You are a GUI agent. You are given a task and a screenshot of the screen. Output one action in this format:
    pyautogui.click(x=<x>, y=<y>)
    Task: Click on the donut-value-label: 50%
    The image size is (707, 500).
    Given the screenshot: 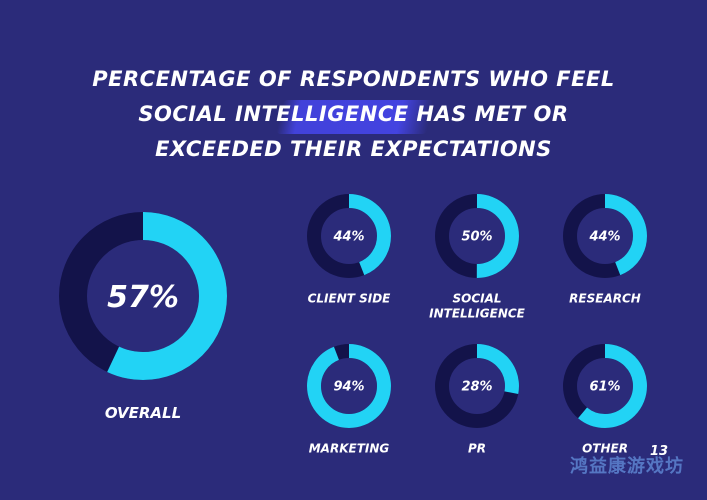 What is the action you would take?
    pyautogui.click(x=476, y=237)
    